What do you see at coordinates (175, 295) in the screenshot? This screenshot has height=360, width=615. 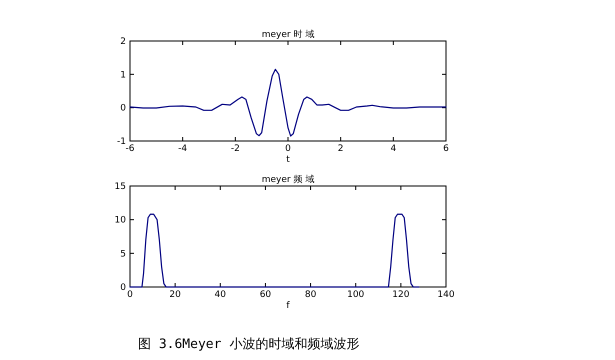 I see `x-tick-label: 20` at bounding box center [175, 295].